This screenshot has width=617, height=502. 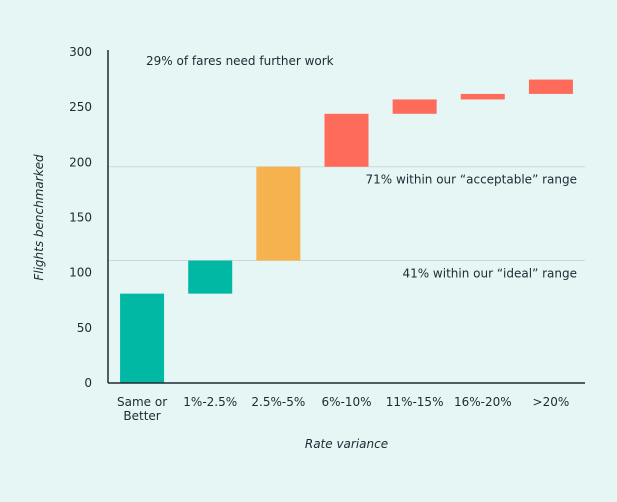 What do you see at coordinates (471, 180) in the screenshot?
I see `reference-line-label: 71% within our “acceptable” range` at bounding box center [471, 180].